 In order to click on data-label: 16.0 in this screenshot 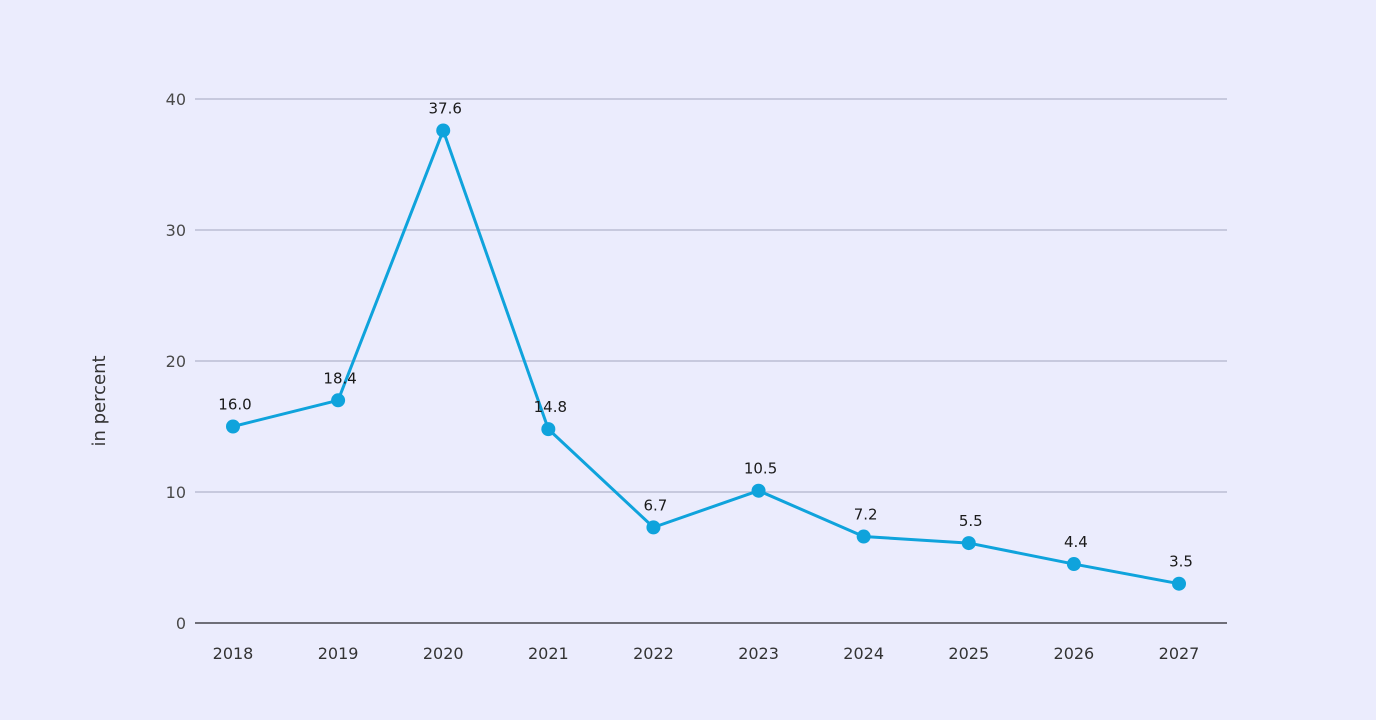, I will do `click(234, 405)`.